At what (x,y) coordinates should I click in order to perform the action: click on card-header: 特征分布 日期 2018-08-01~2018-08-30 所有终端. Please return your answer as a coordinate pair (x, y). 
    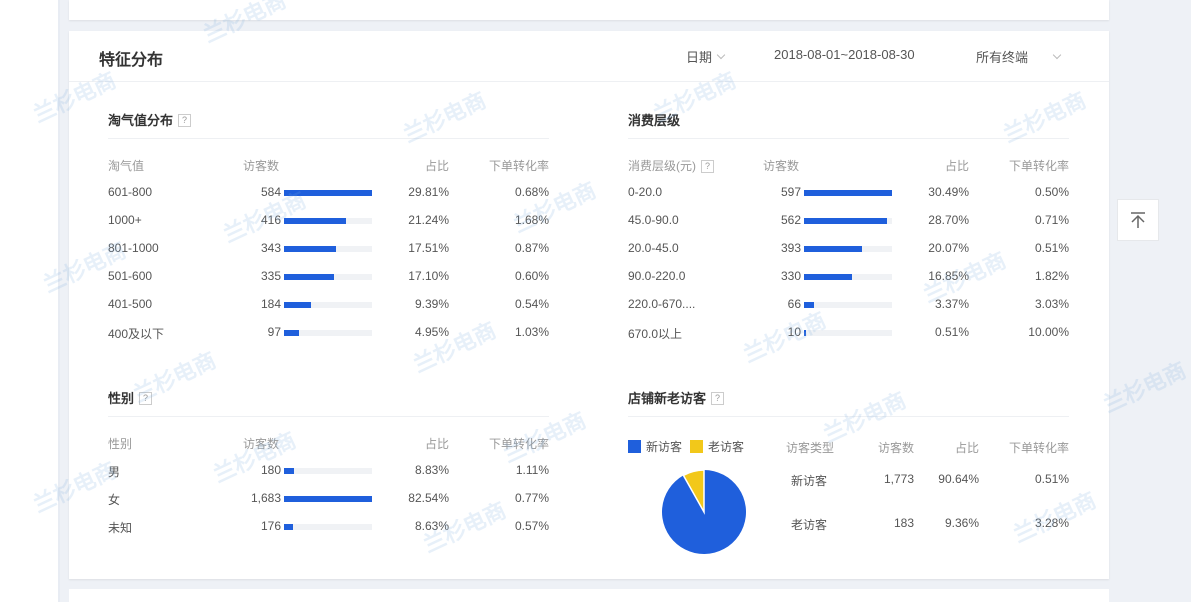
    Looking at the image, I should click on (589, 56).